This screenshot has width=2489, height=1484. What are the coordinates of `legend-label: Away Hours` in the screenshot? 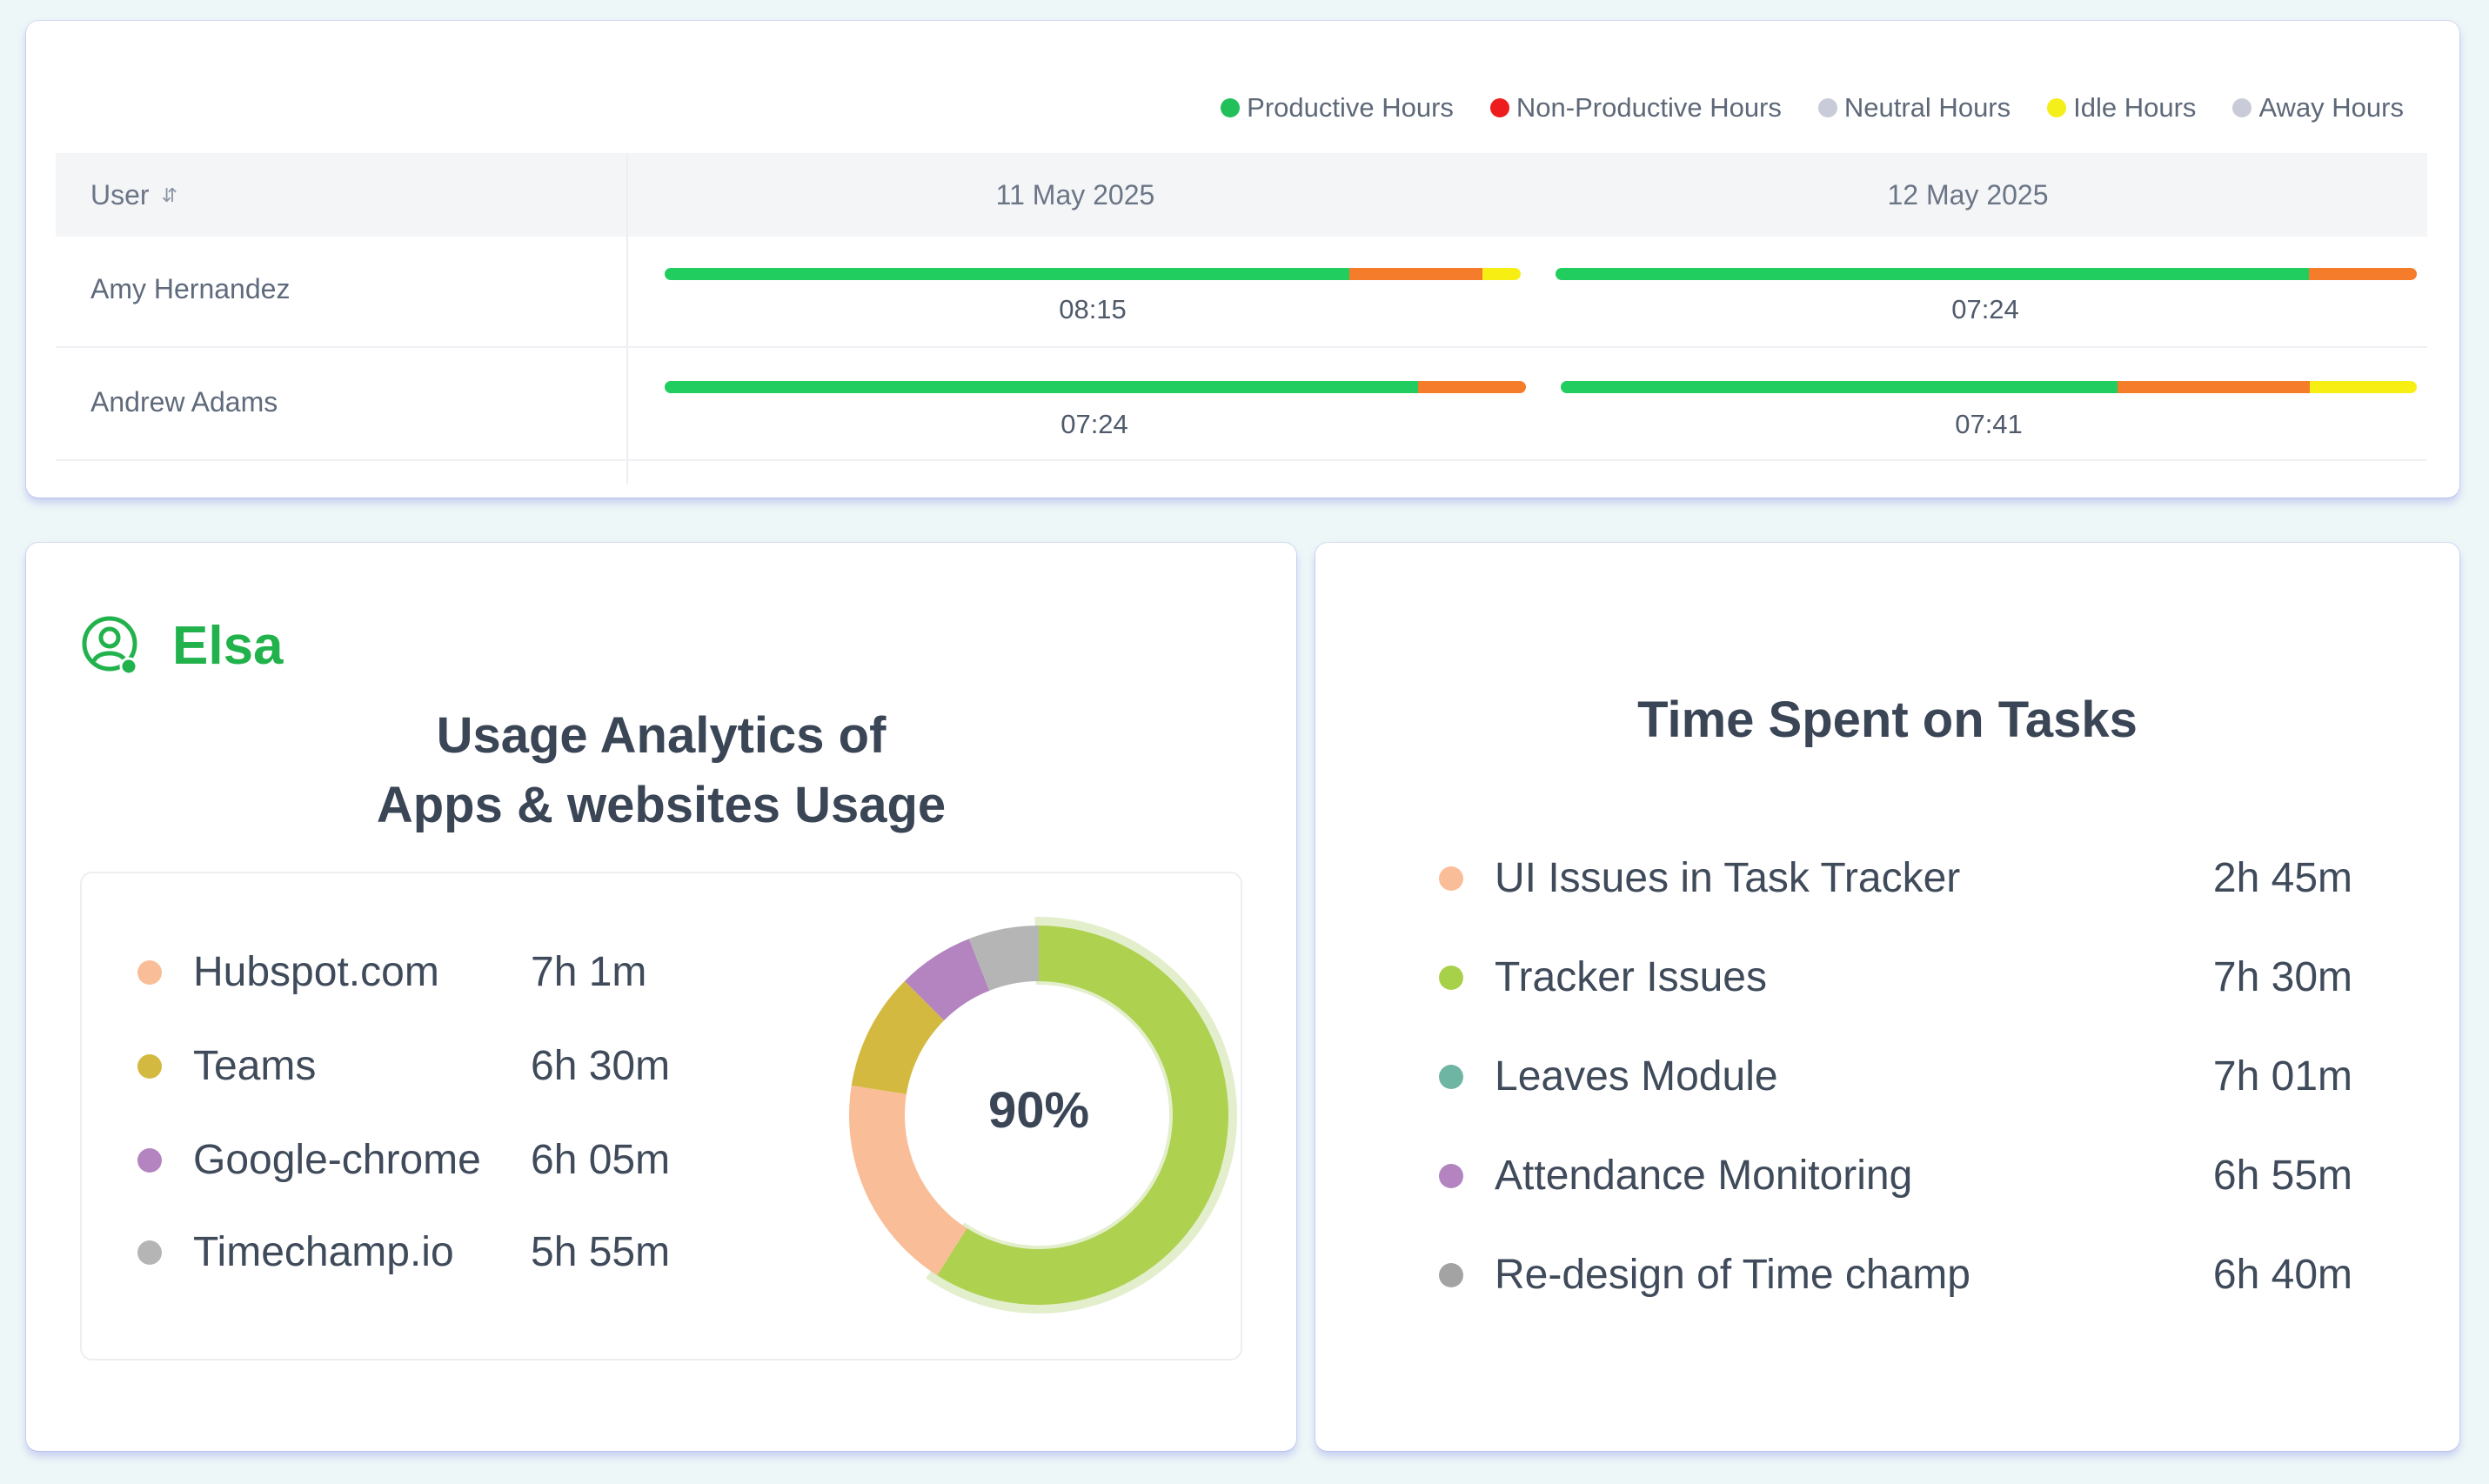 It's located at (2331, 108).